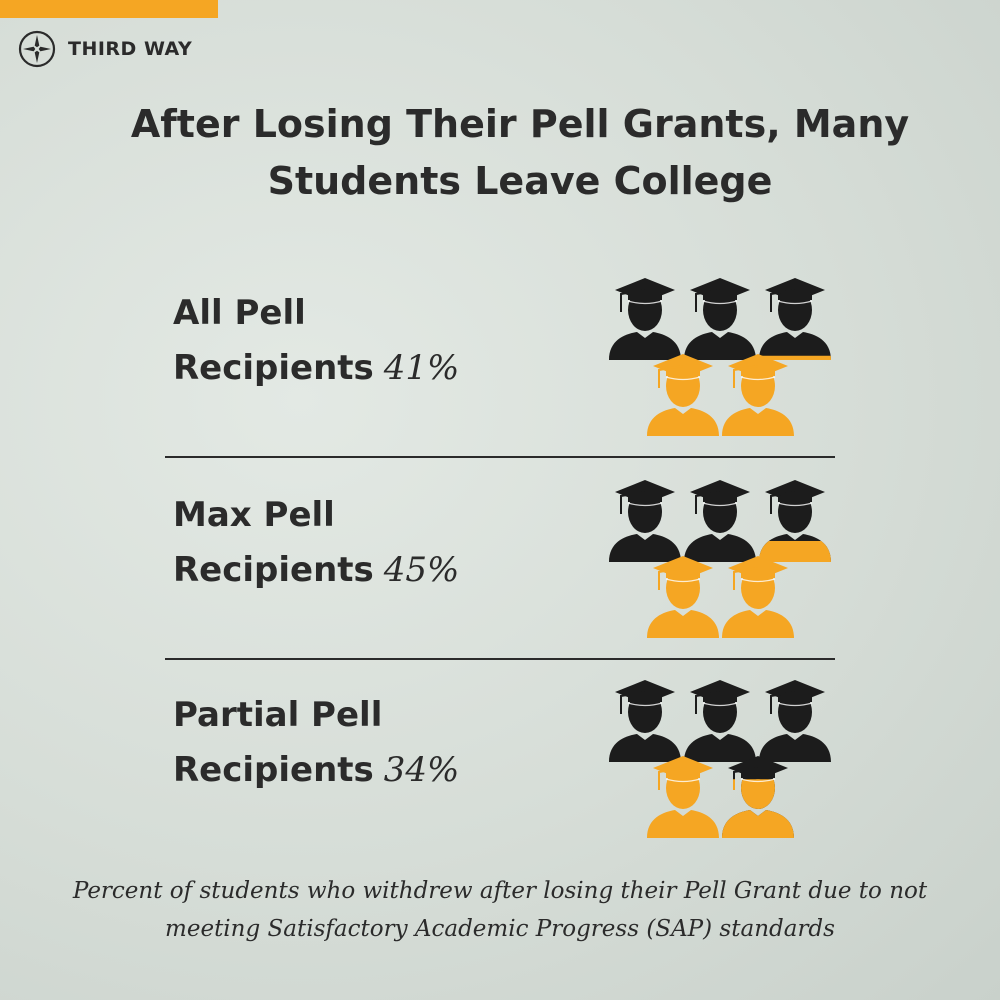 The width and height of the screenshot is (1000, 1000). Describe the element at coordinates (500, 762) in the screenshot. I see `row-partial-pell: Partial Pell Recipients 34%` at that location.